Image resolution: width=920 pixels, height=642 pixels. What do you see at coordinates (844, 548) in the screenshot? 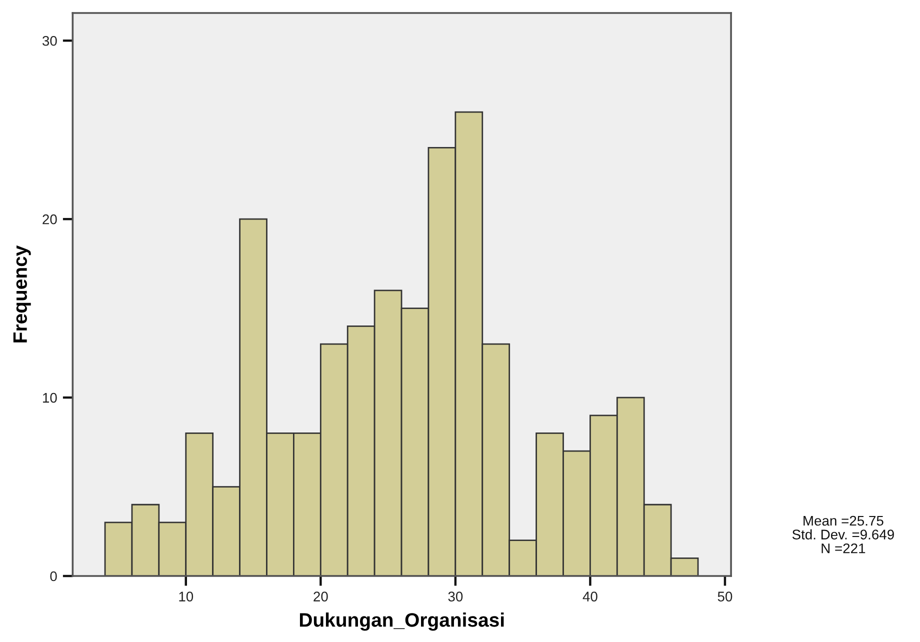
I see `text: N =221` at bounding box center [844, 548].